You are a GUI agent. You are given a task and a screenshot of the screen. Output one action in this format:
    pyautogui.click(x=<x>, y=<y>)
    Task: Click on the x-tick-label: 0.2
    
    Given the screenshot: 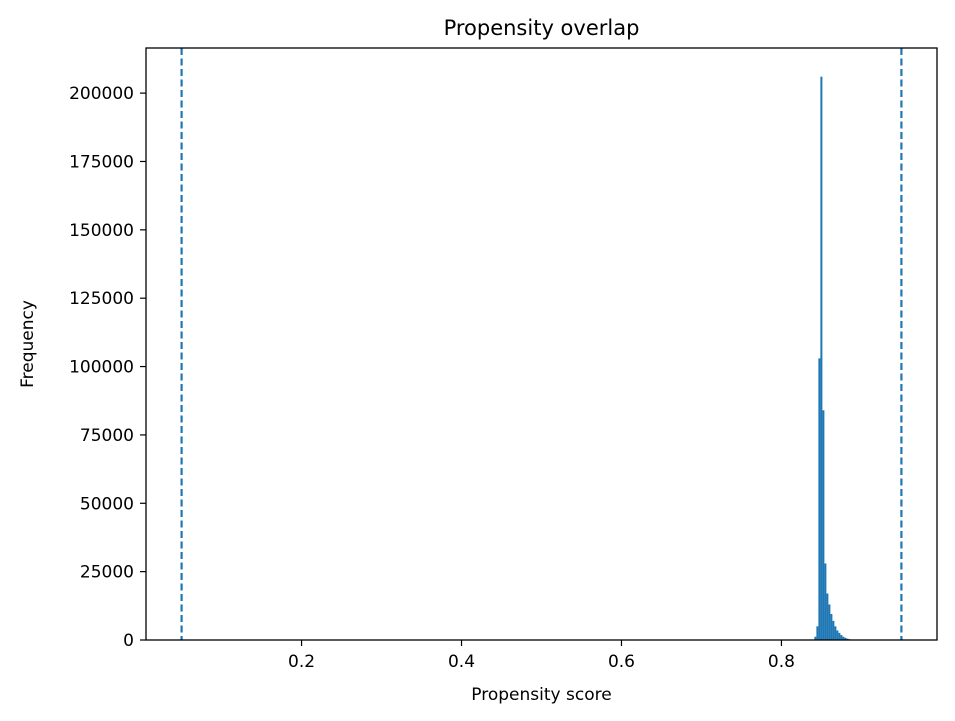 What is the action you would take?
    pyautogui.click(x=301, y=662)
    